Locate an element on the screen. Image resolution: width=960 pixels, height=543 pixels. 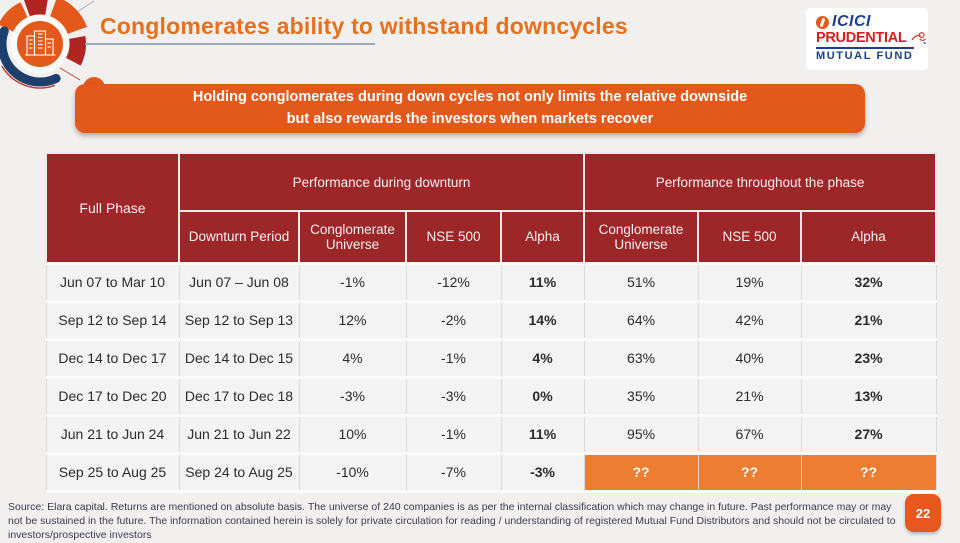
cell-dd-conglomerate: -1% is located at coordinates (352, 282).